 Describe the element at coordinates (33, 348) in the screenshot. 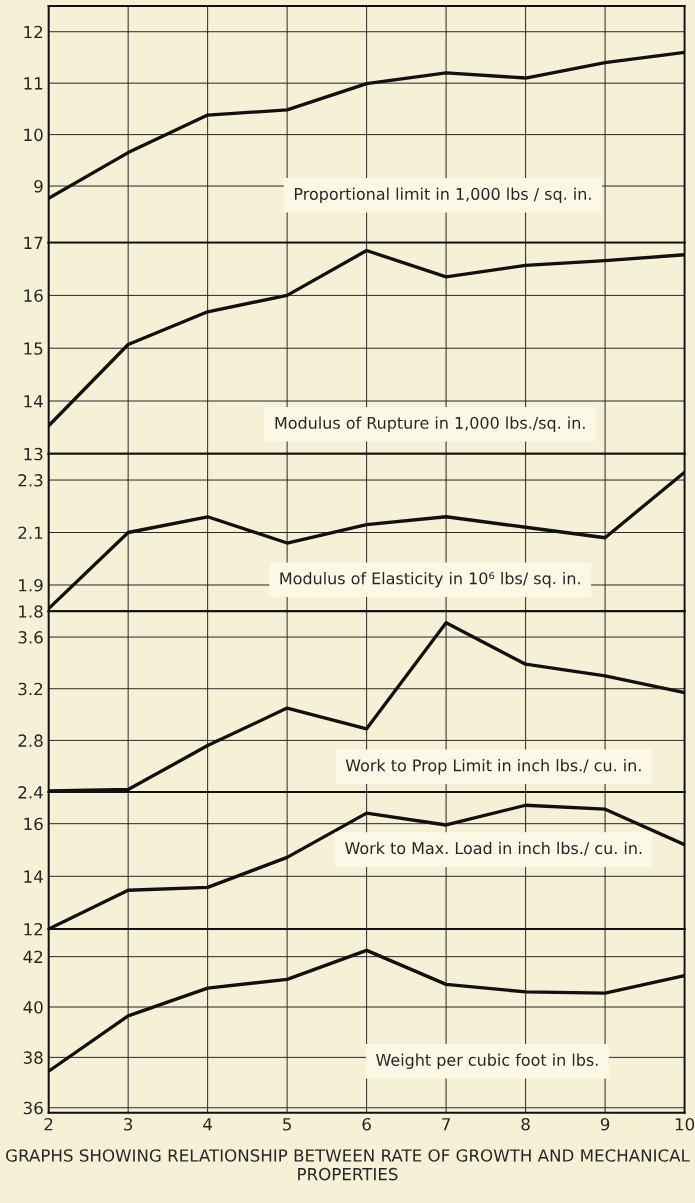

I see `y-tick-label: 15` at that location.